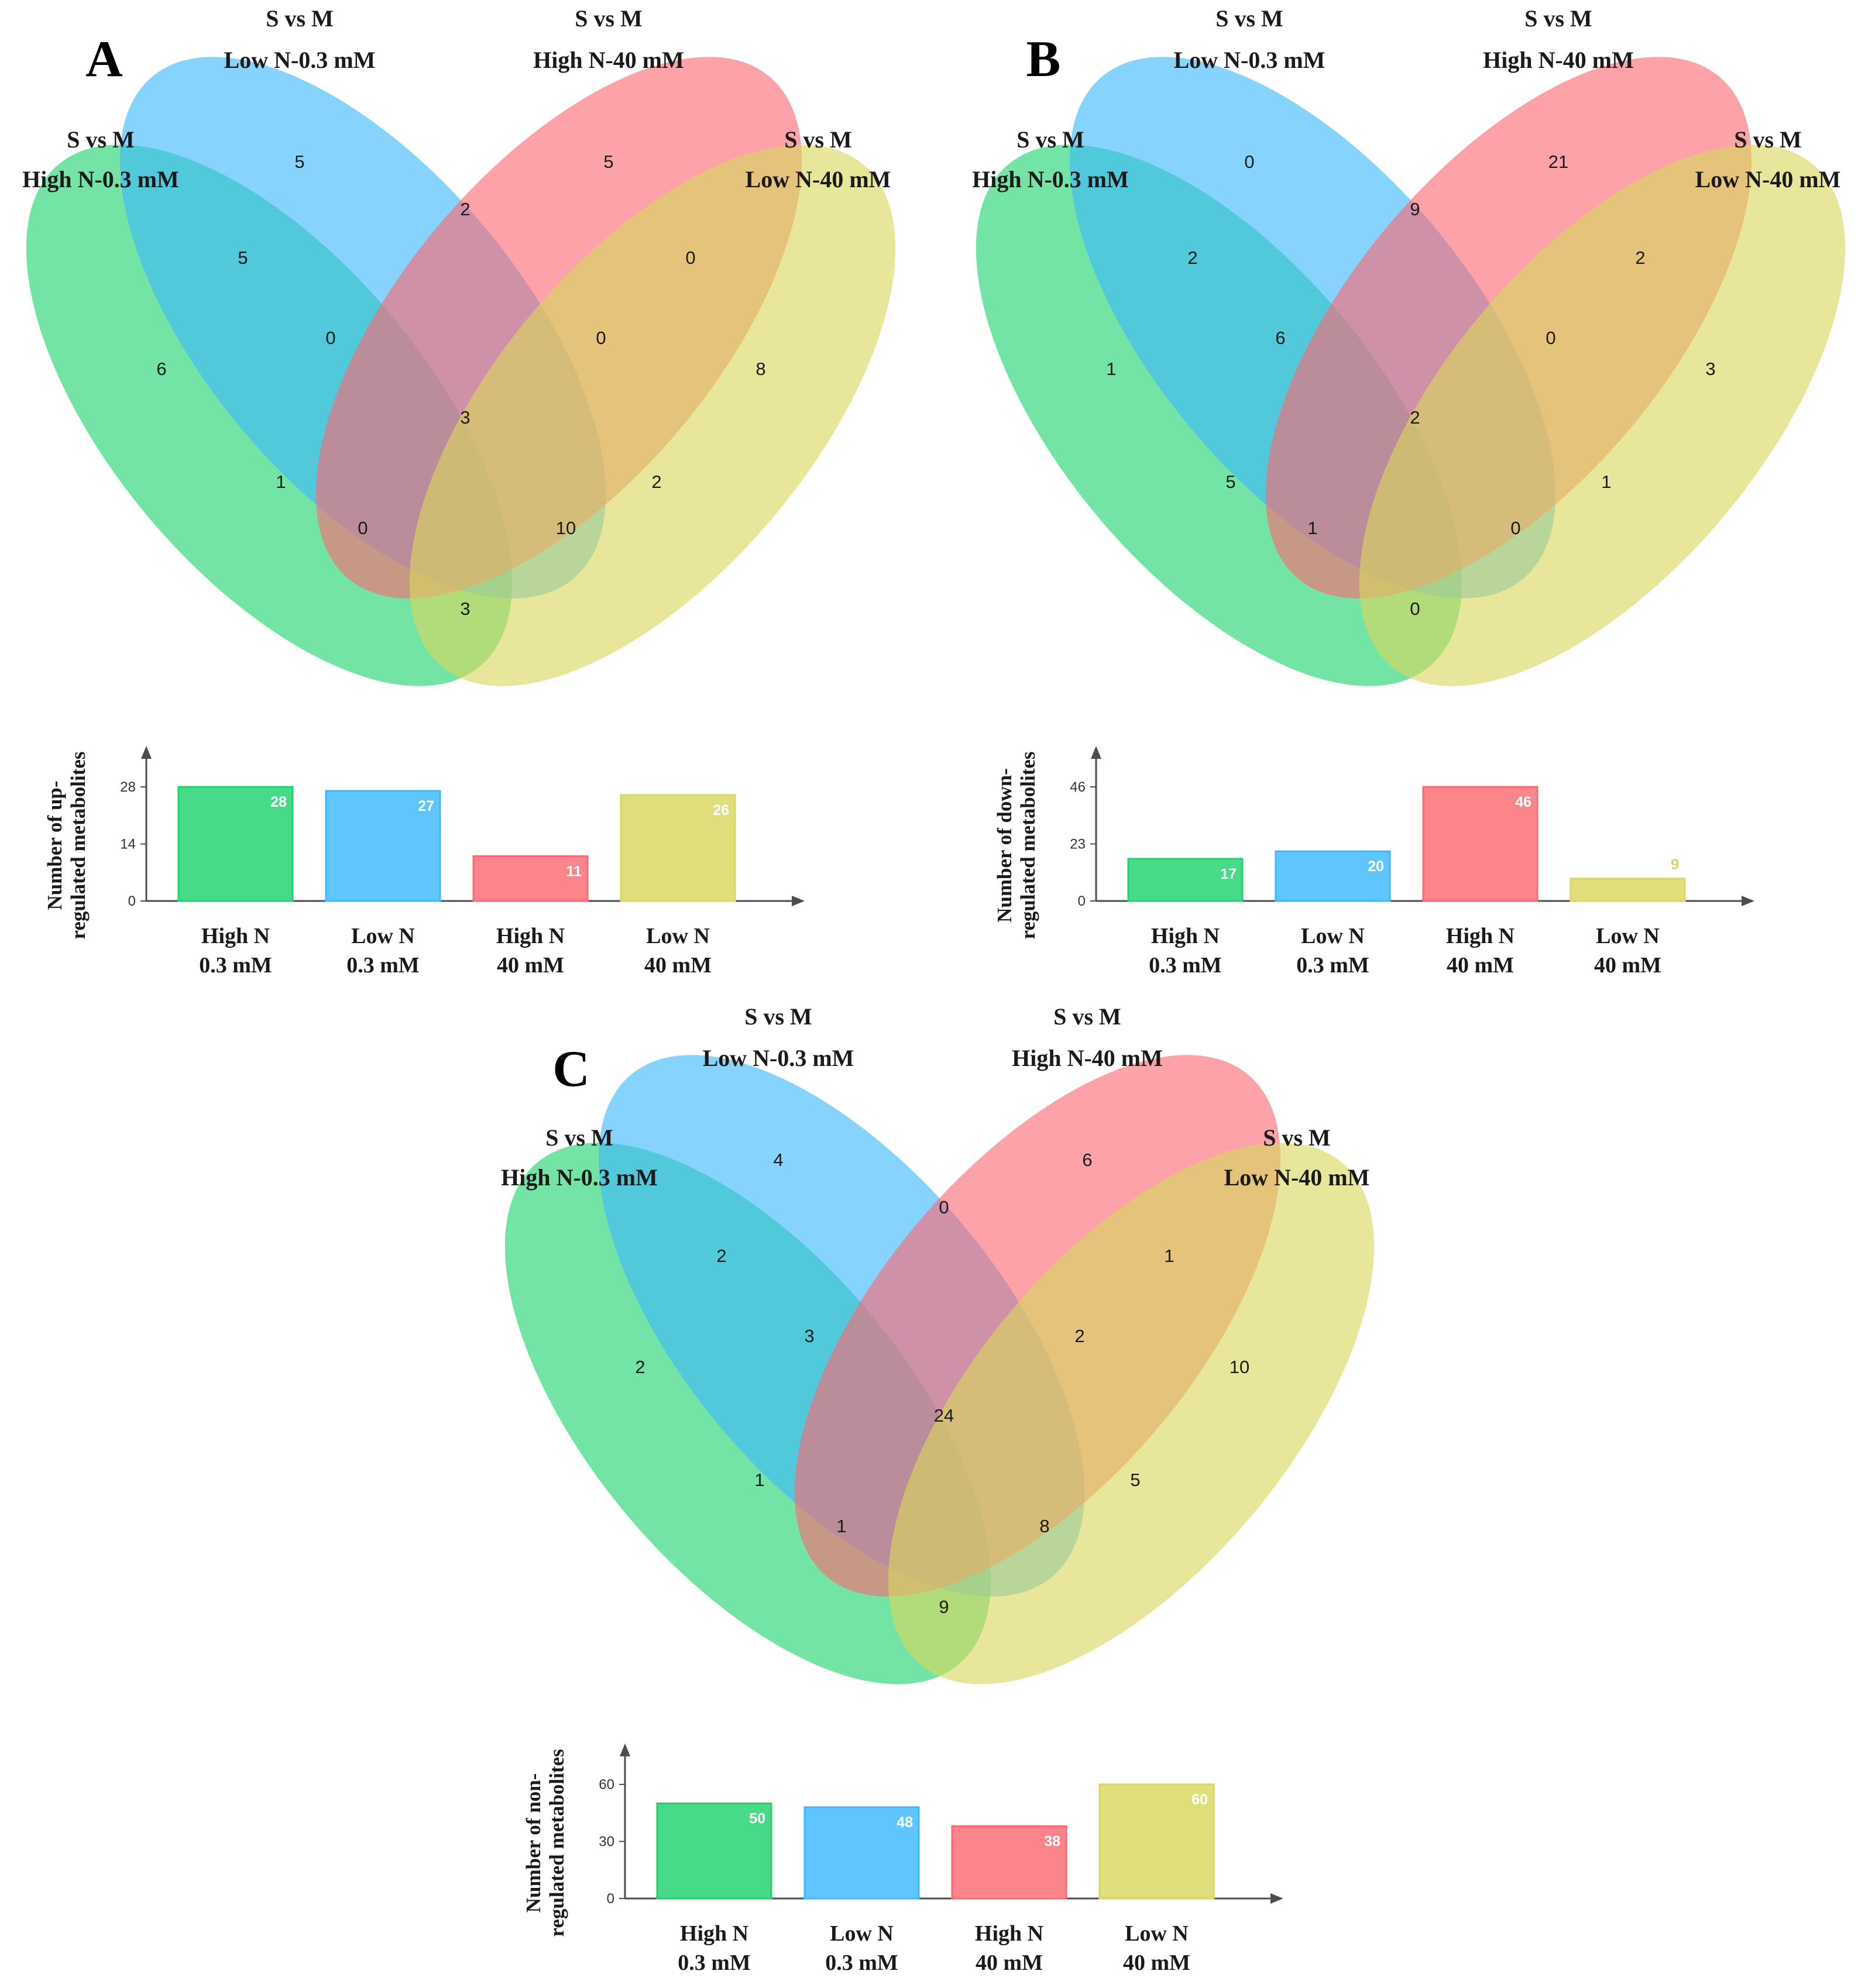 The height and width of the screenshot is (1988, 1858). I want to click on y-axis-label: Number of up-regulated metabolites, so click(67, 845).